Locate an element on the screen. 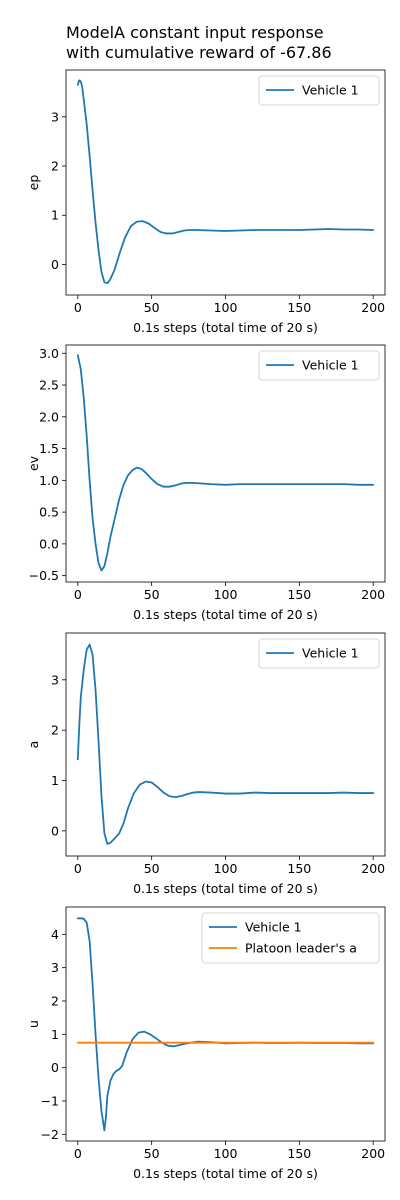 The height and width of the screenshot is (1200, 400). ep-x-tick-label: 50 is located at coordinates (152, 307).